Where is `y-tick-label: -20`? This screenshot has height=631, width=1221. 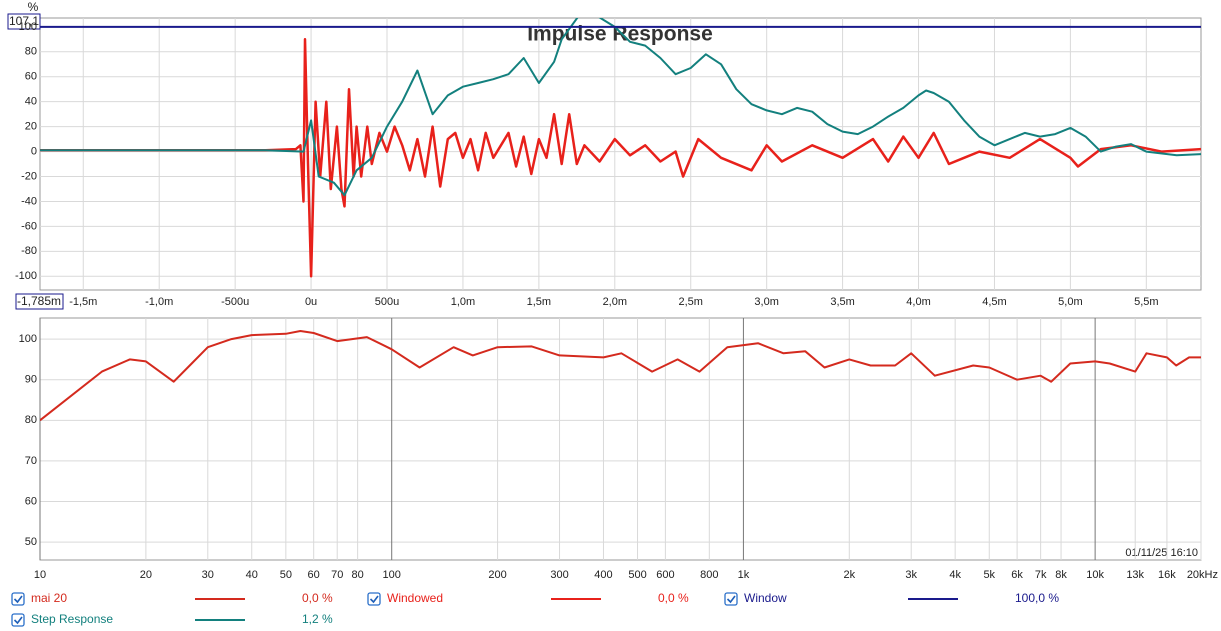
y-tick-label: -20 is located at coordinates (29, 176).